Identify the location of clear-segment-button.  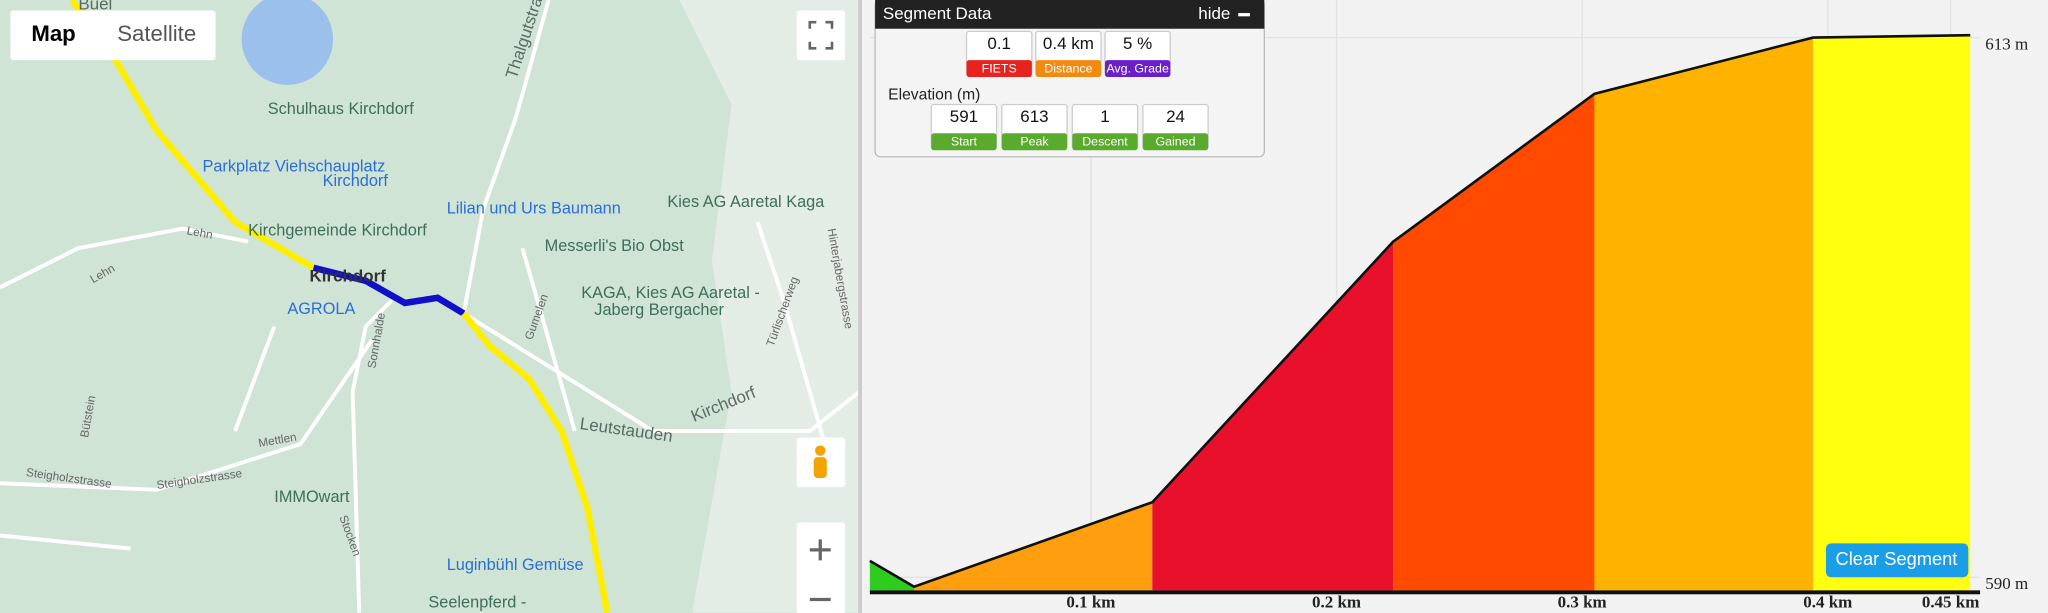
(1897, 560).